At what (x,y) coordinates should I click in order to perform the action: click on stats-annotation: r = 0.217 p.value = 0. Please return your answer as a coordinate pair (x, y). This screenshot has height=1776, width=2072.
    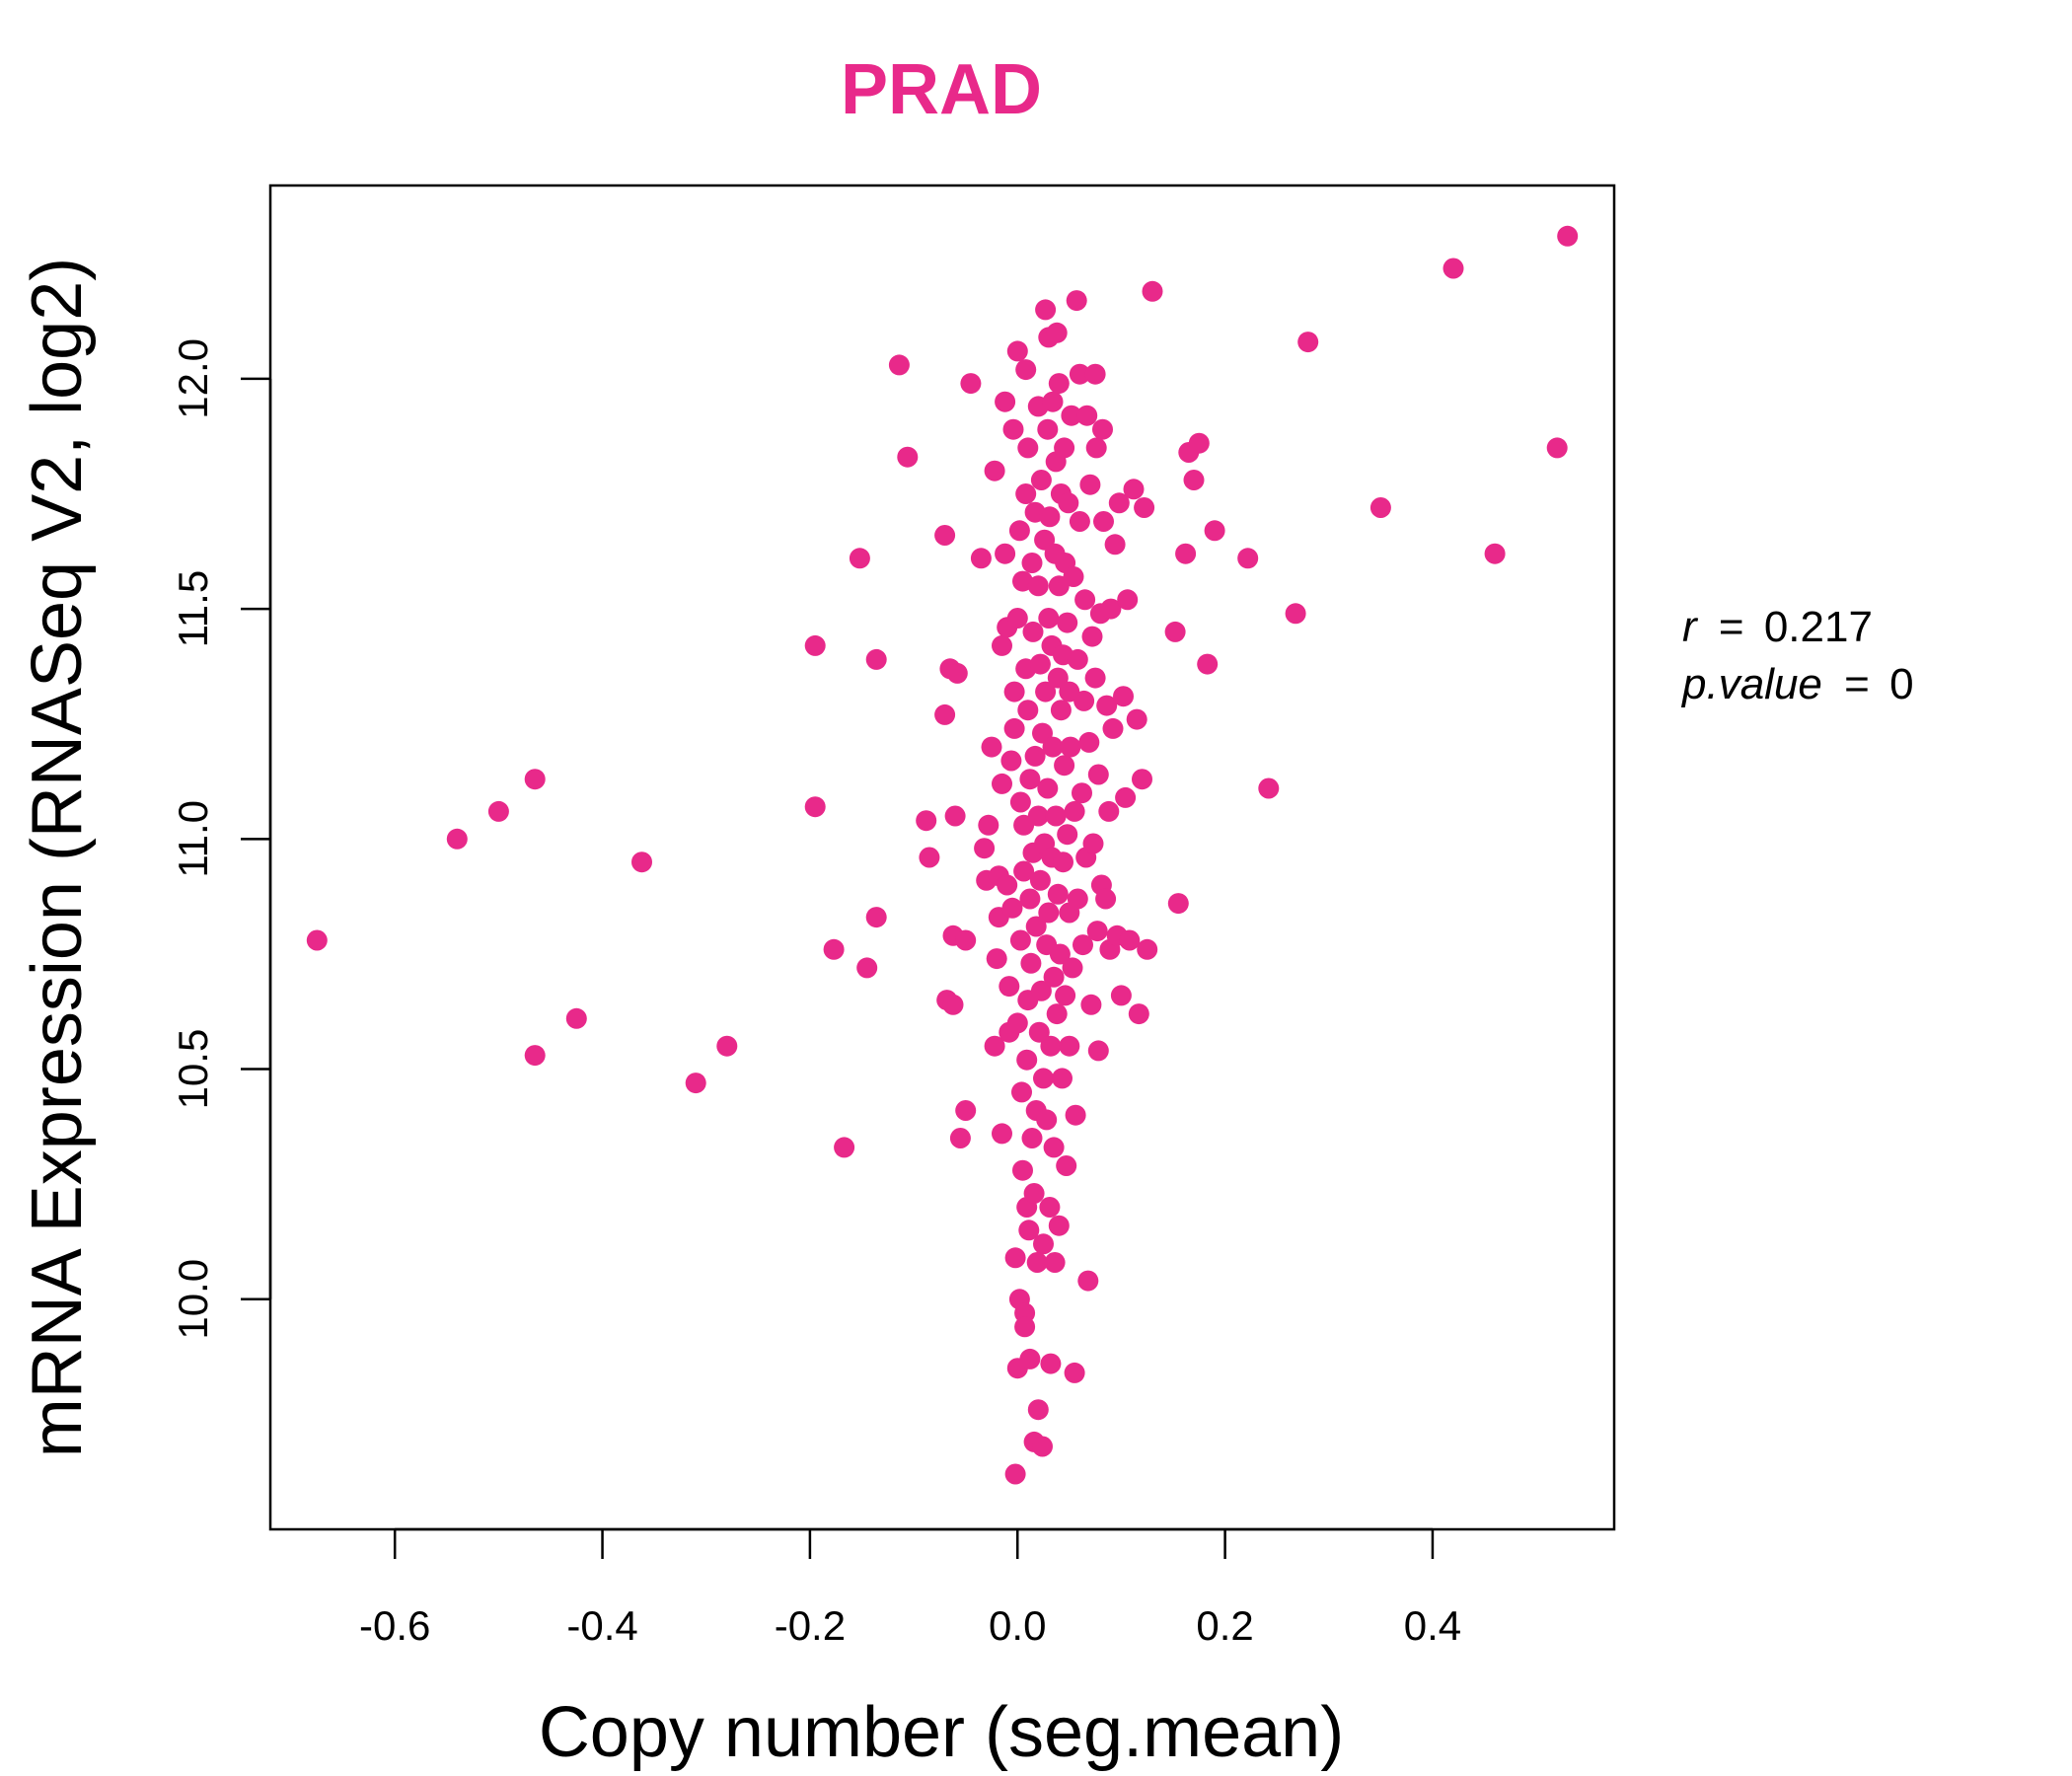
    Looking at the image, I should click on (1797, 655).